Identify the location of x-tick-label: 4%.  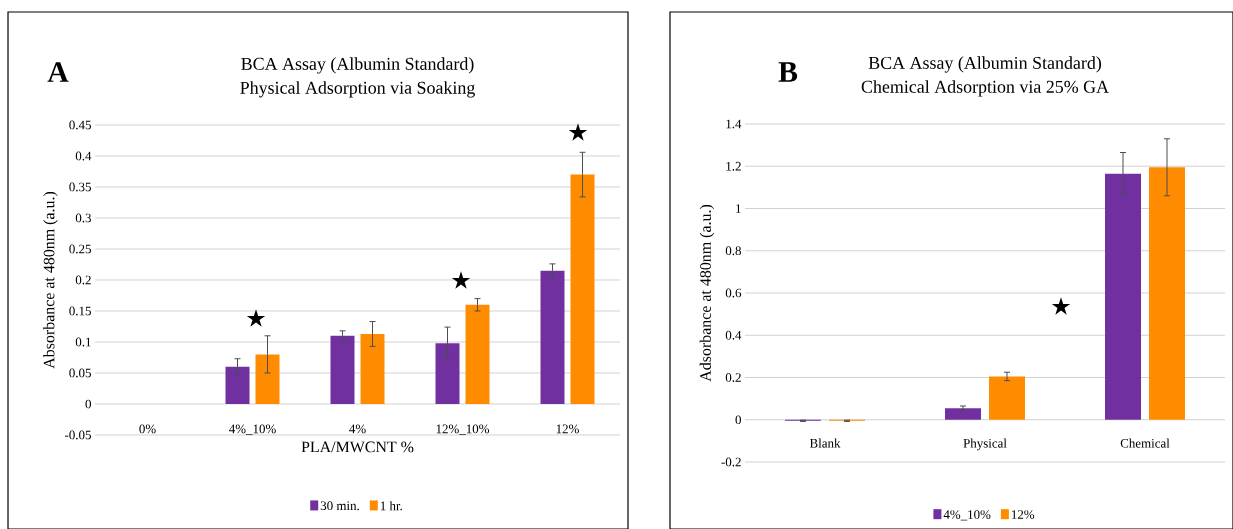
(357, 429).